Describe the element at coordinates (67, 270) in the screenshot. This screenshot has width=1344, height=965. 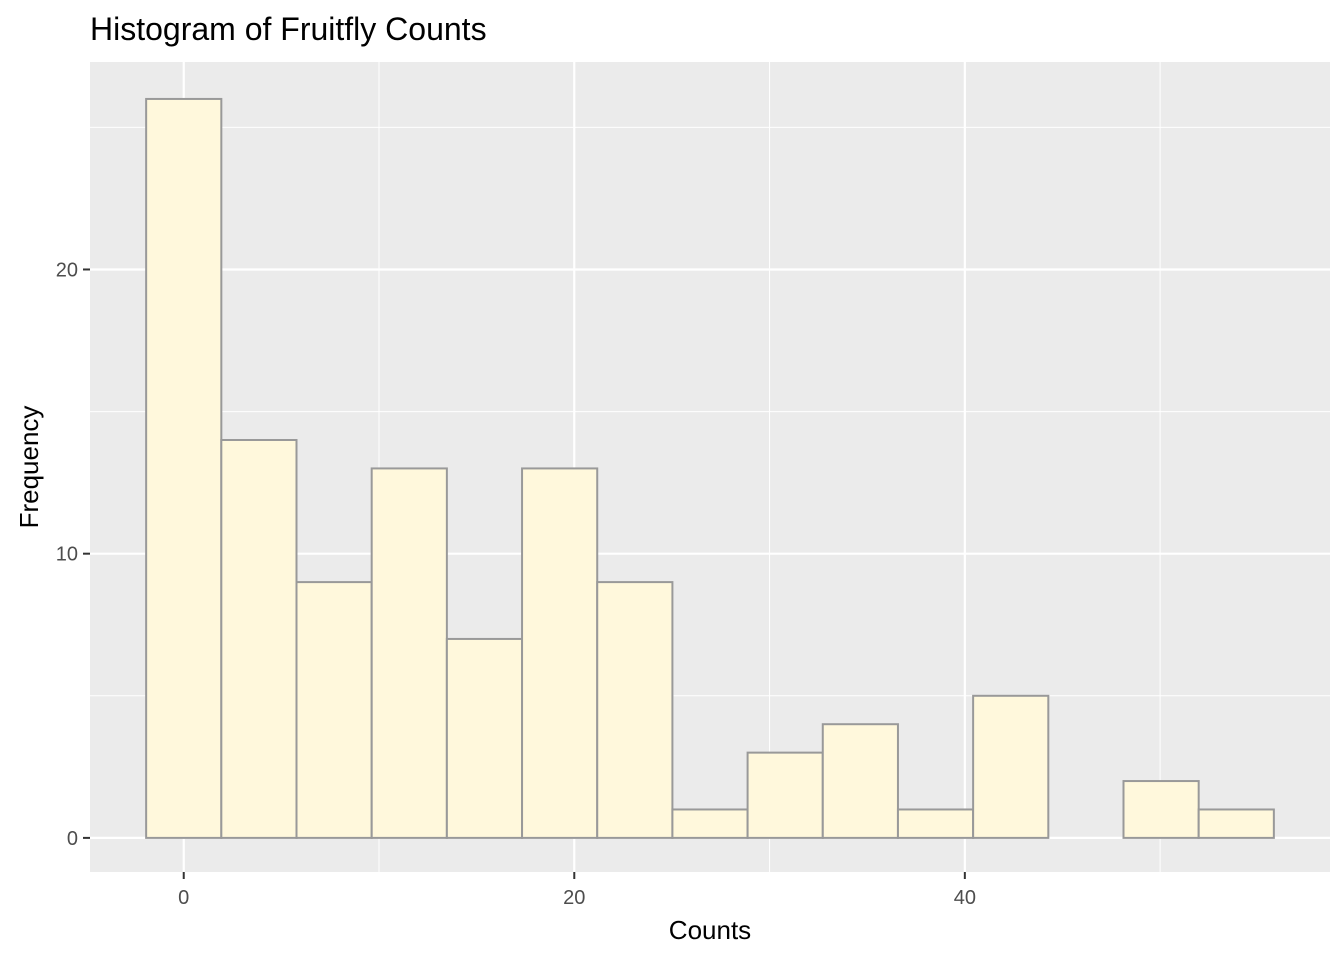
I see `y-tick-label: 20` at that location.